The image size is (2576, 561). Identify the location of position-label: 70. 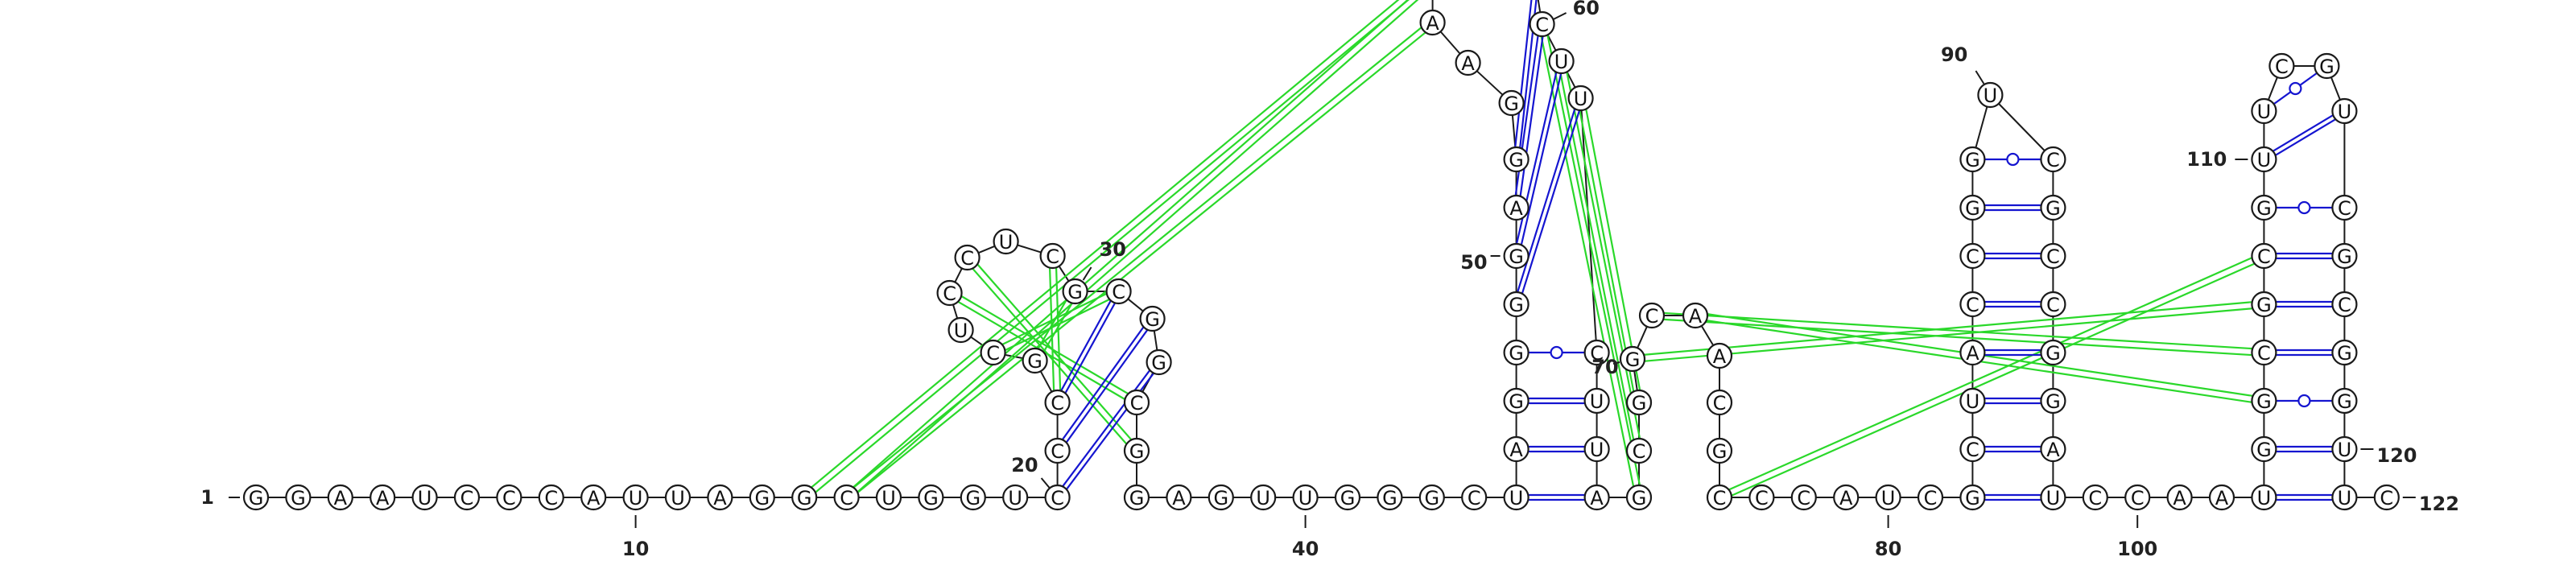
(1604, 367).